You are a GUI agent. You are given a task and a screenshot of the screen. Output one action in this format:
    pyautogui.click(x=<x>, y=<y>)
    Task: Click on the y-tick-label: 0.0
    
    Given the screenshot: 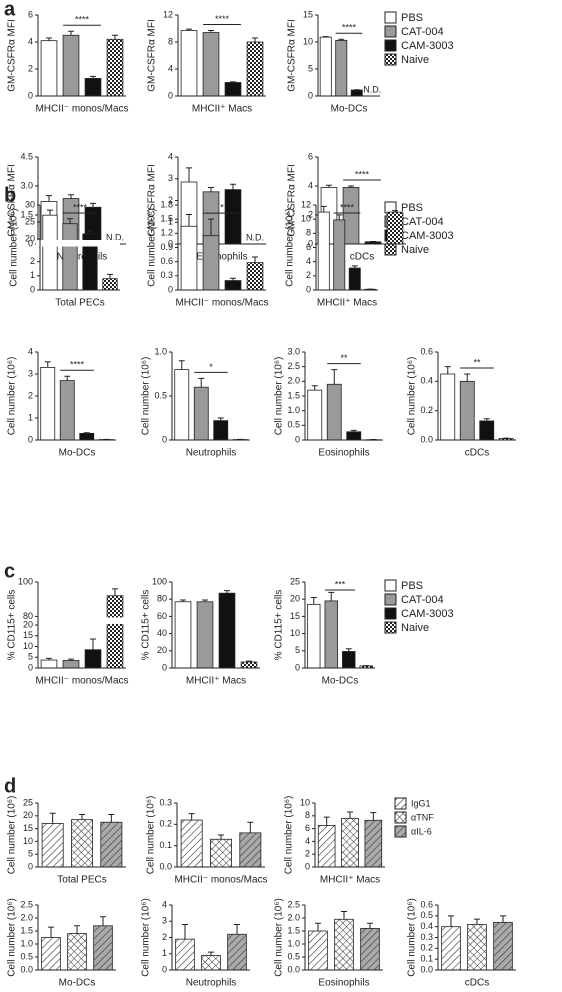 What is the action you would take?
    pyautogui.click(x=26, y=969)
    